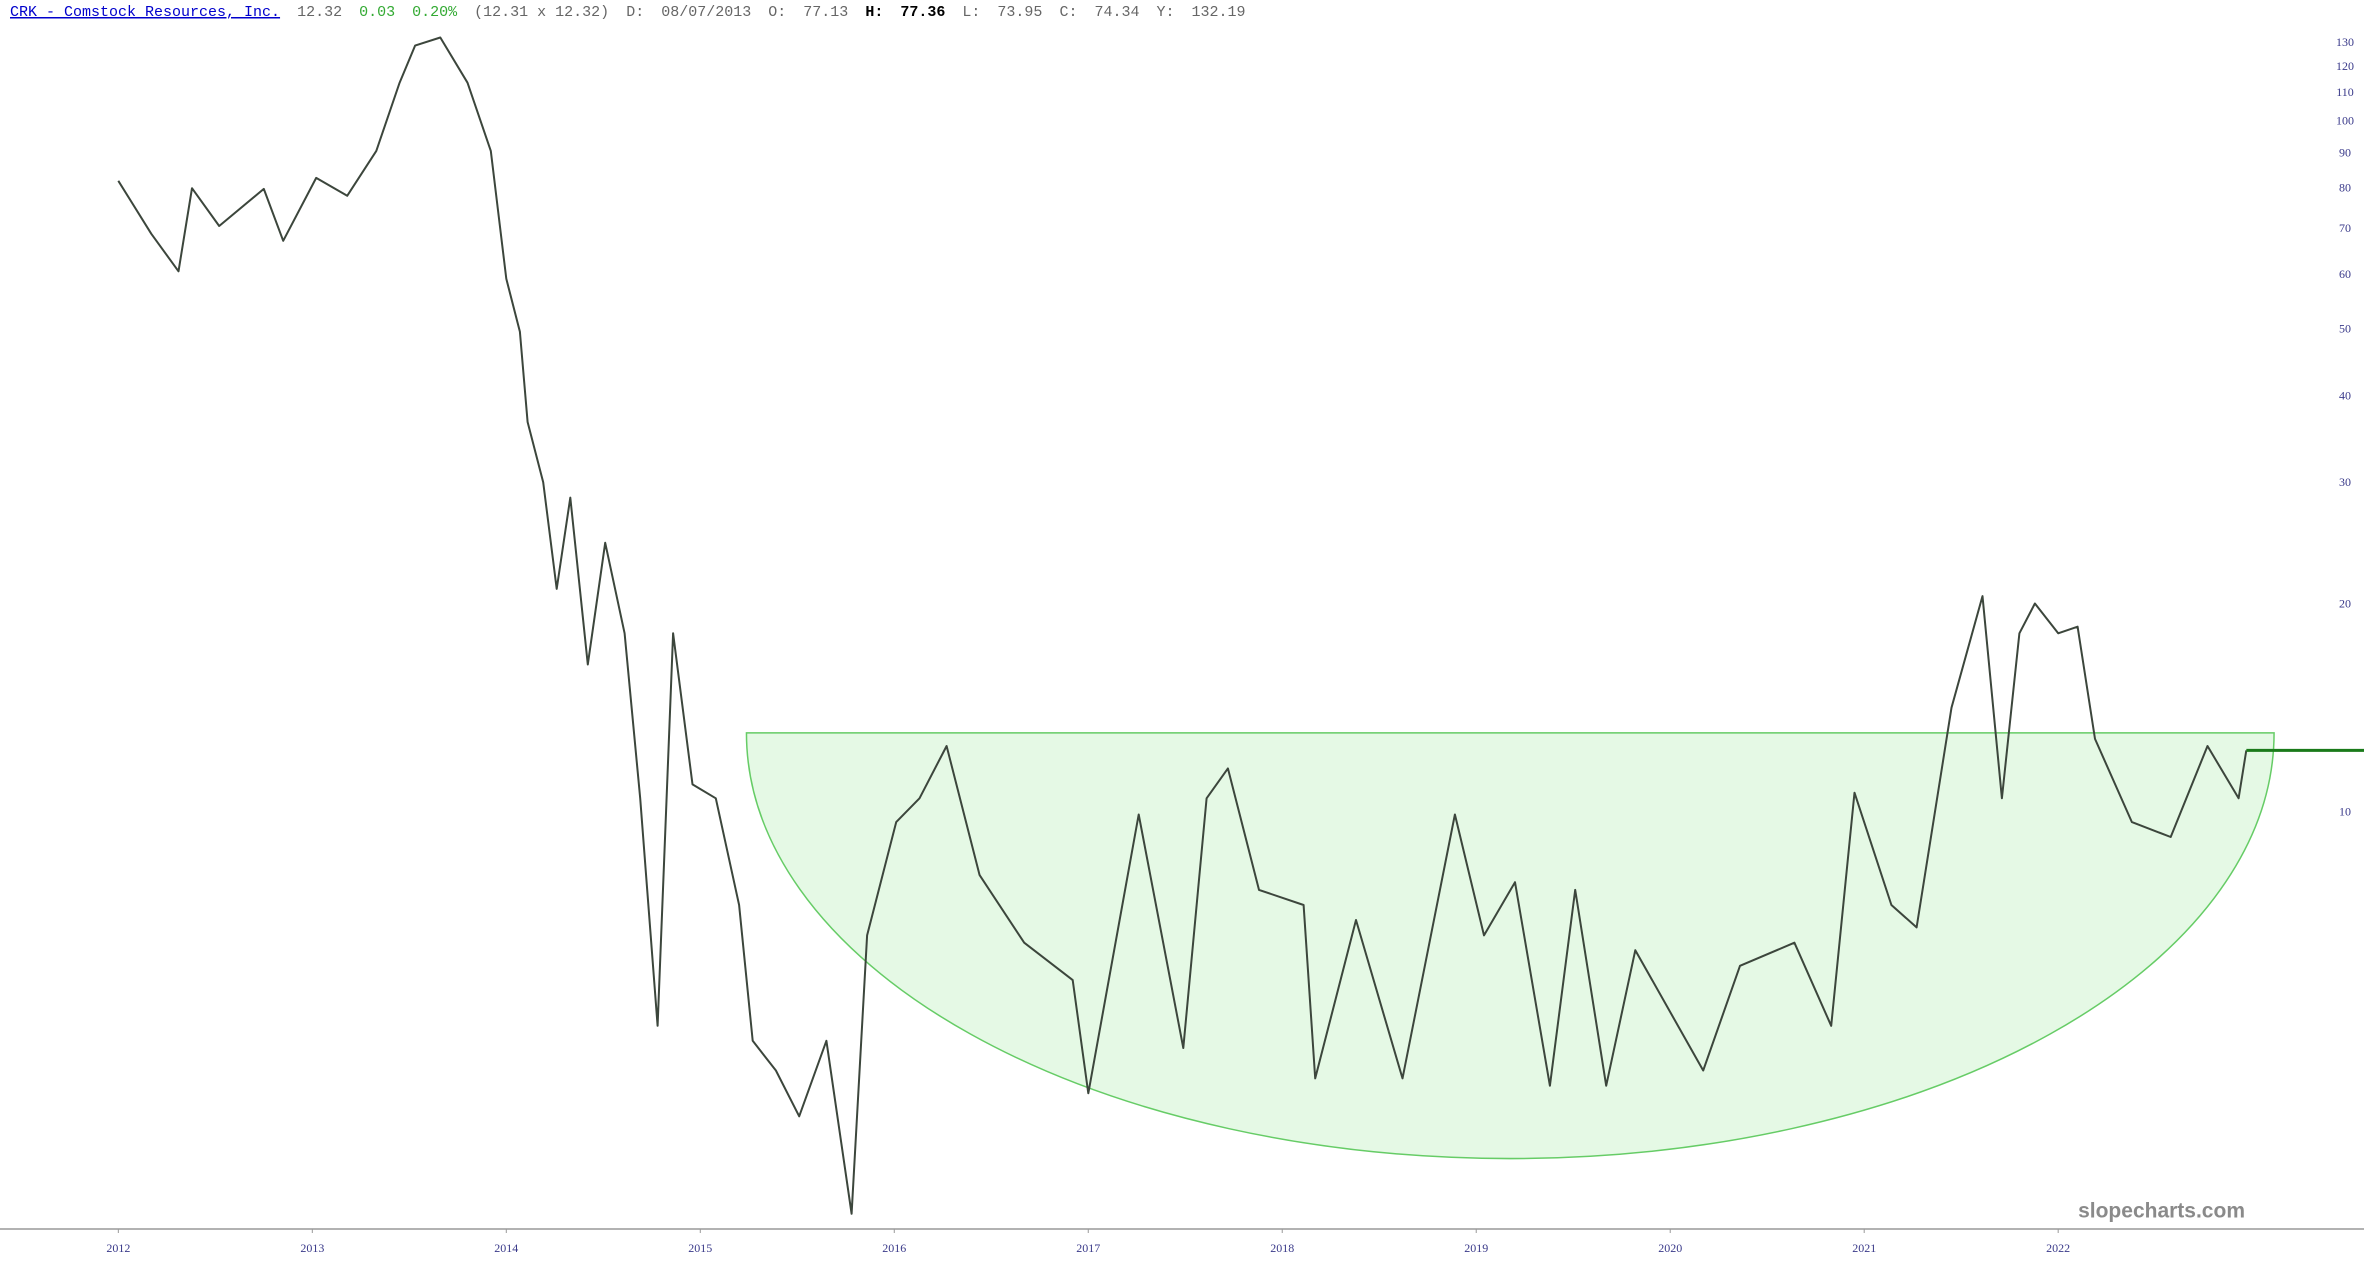 The image size is (2364, 1269). Describe the element at coordinates (2161, 1211) in the screenshot. I see `watermark: slopecharts.com` at that location.